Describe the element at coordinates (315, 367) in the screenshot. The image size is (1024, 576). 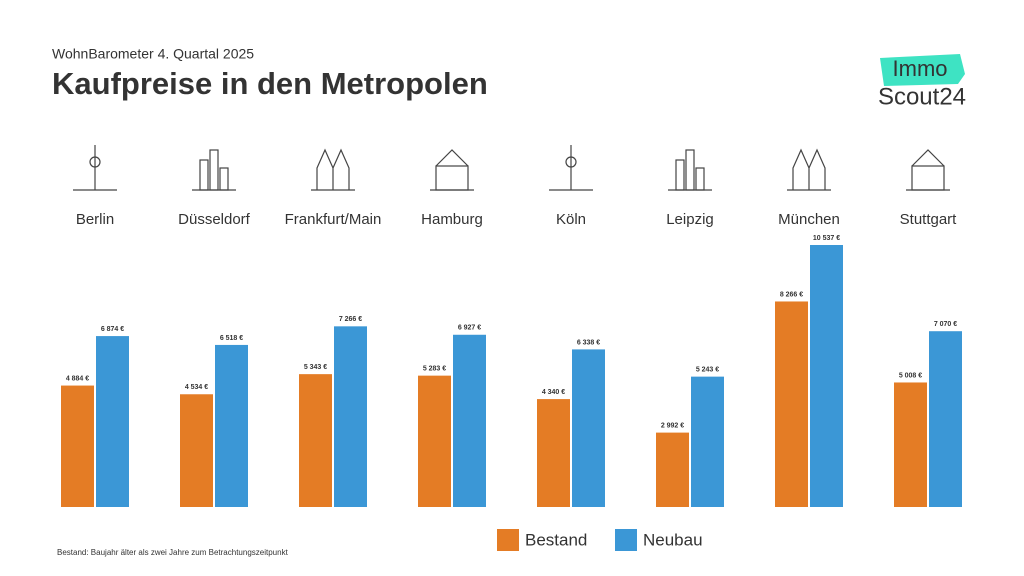
I see `value-label: 5 343 €` at that location.